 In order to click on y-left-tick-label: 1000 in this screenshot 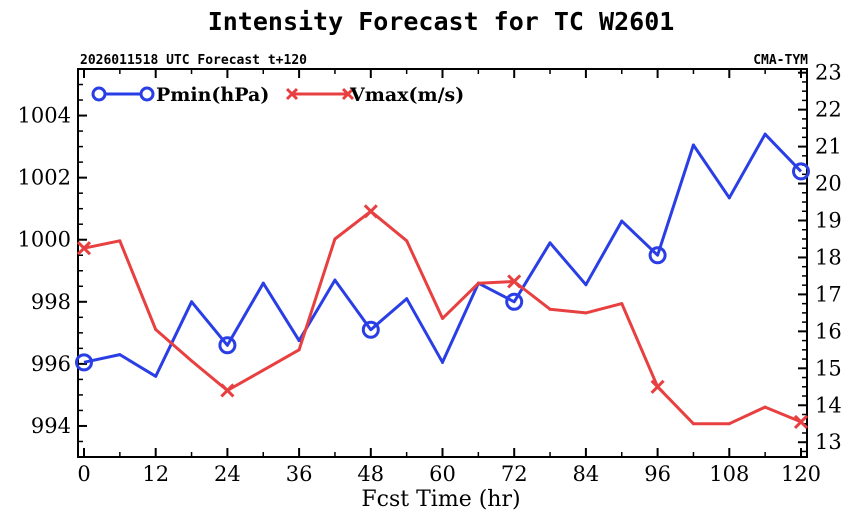, I will do `click(44, 240)`.